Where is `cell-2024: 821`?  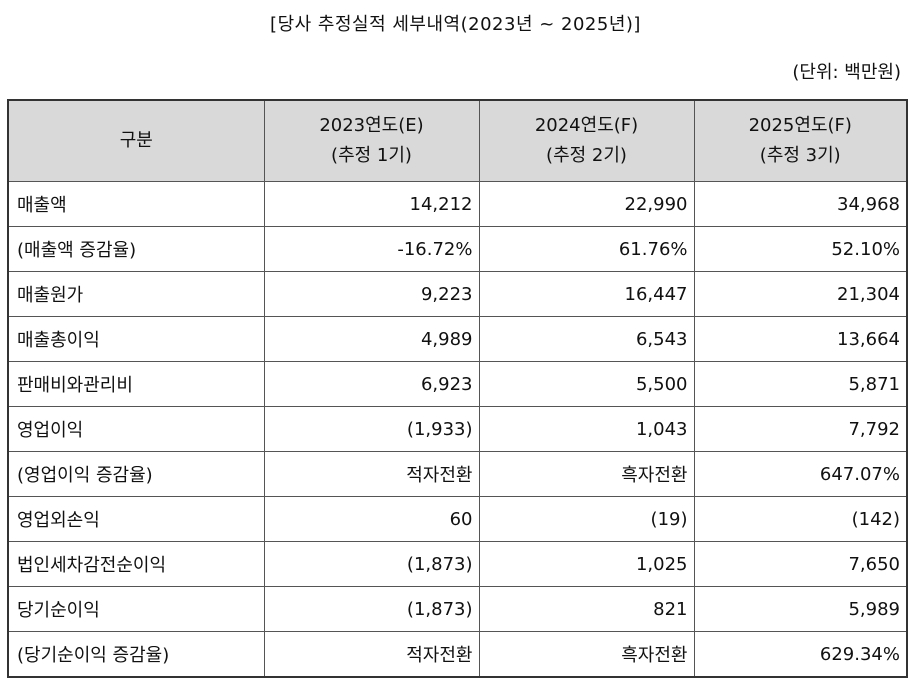 cell-2024: 821 is located at coordinates (586, 609).